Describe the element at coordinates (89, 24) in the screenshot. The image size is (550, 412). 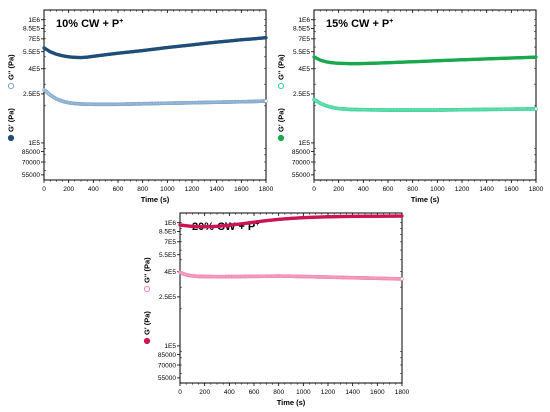
I see `chart-title: 10% CW + P+` at that location.